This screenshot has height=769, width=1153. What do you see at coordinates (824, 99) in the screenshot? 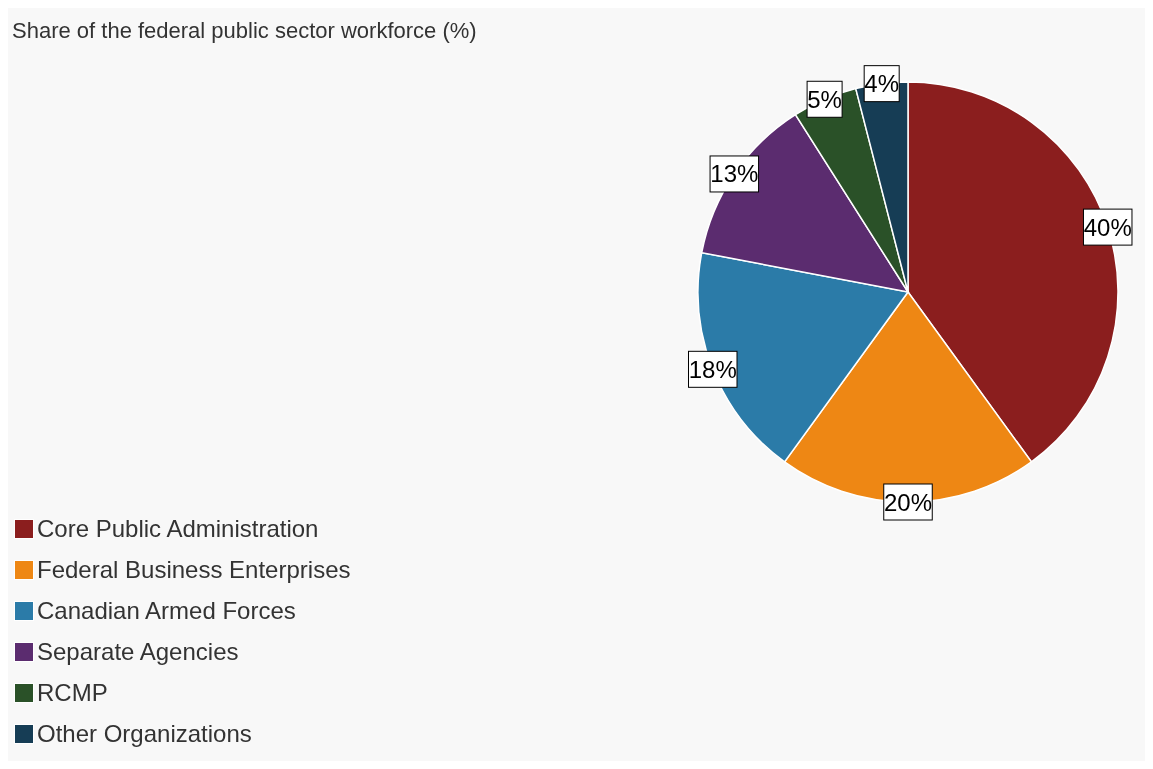
I see `data-label: 5%` at bounding box center [824, 99].